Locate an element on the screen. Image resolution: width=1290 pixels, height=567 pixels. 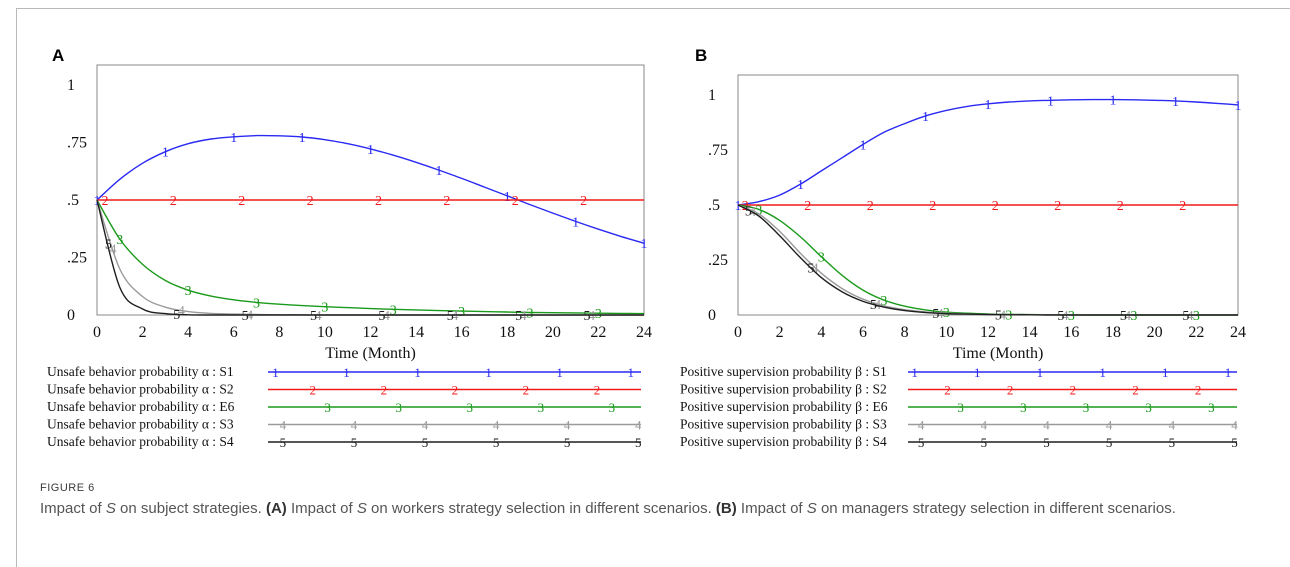
figure-label: FIGURE 6 is located at coordinates (67, 488).